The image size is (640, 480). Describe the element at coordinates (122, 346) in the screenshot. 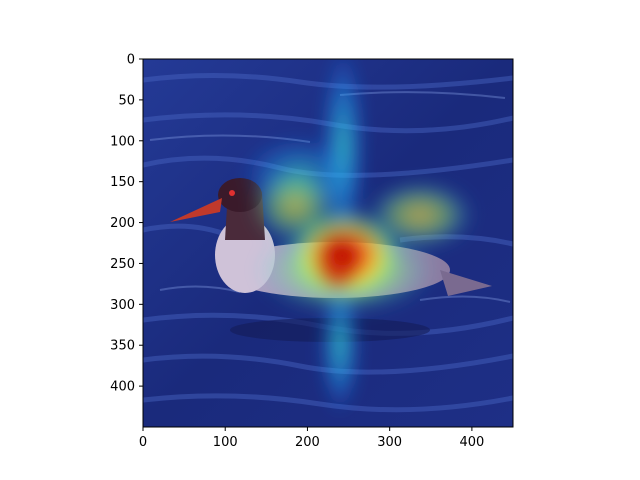

I see `y-tick-label: 350` at that location.